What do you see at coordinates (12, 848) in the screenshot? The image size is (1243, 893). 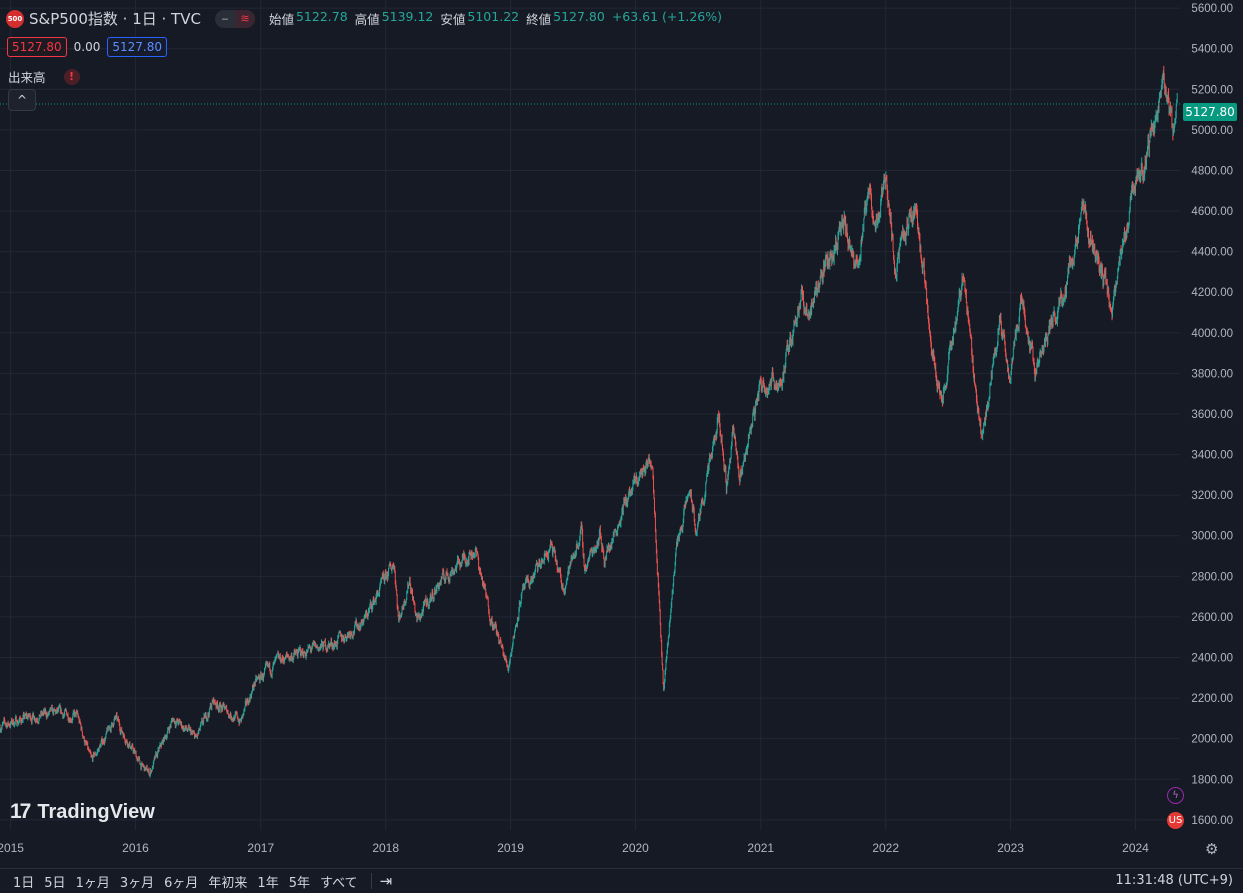 I see `x-tick-label: 2015` at bounding box center [12, 848].